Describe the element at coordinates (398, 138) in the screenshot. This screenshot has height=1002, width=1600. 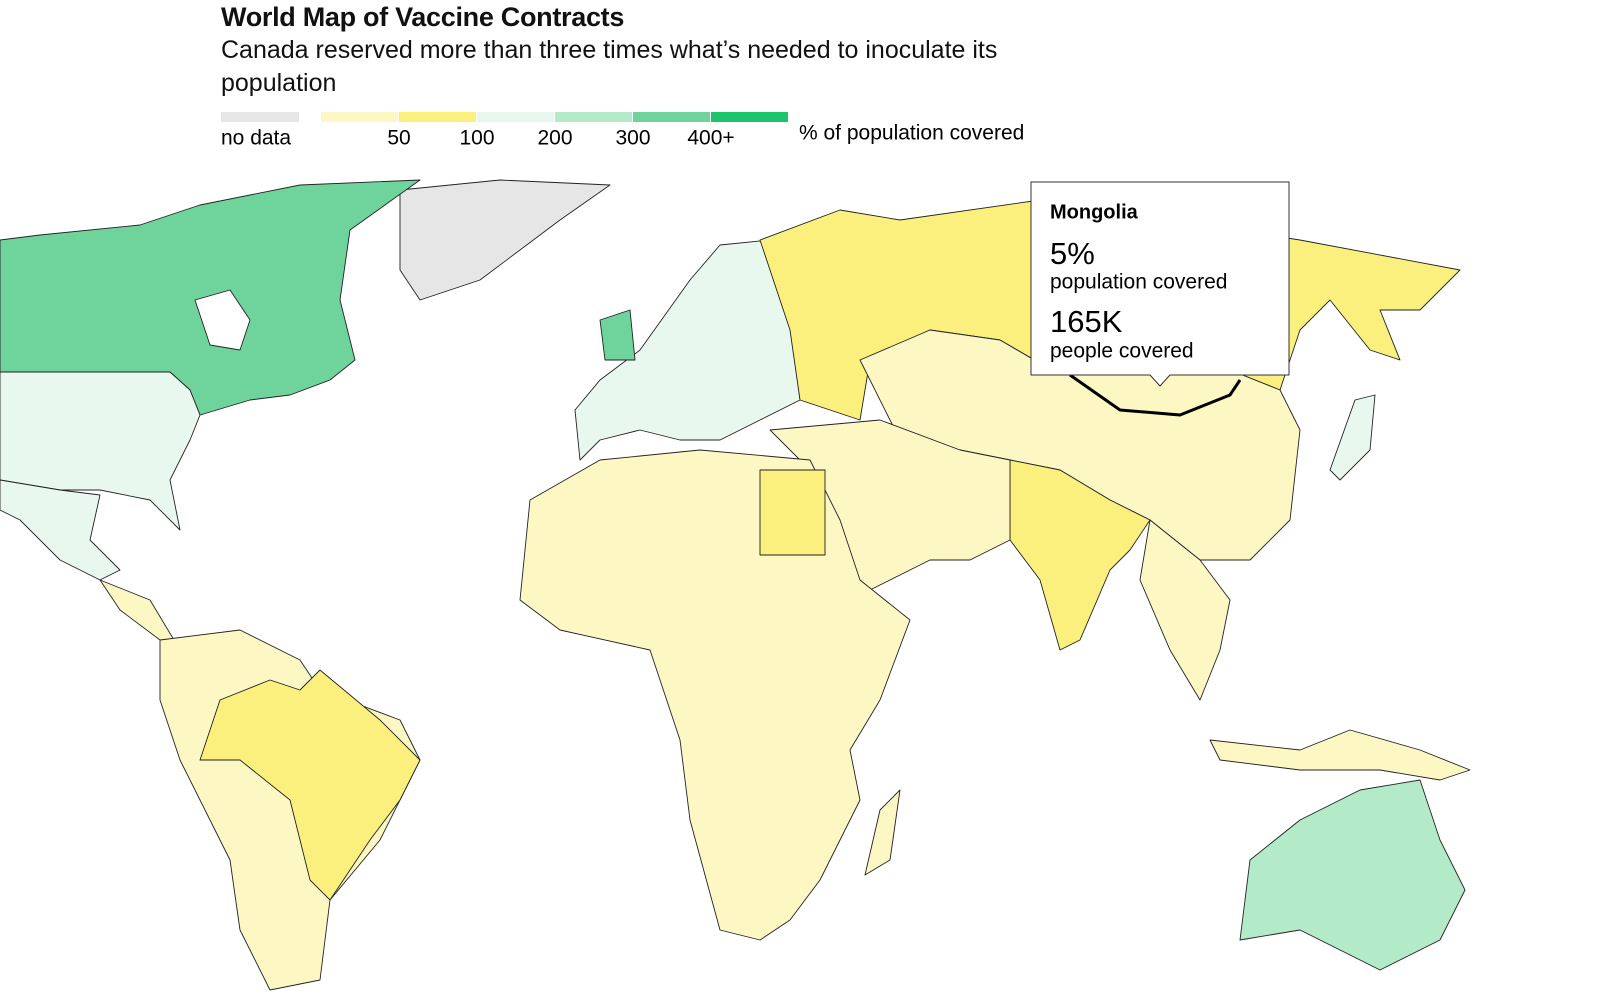
I see `legend-label: 50` at that location.